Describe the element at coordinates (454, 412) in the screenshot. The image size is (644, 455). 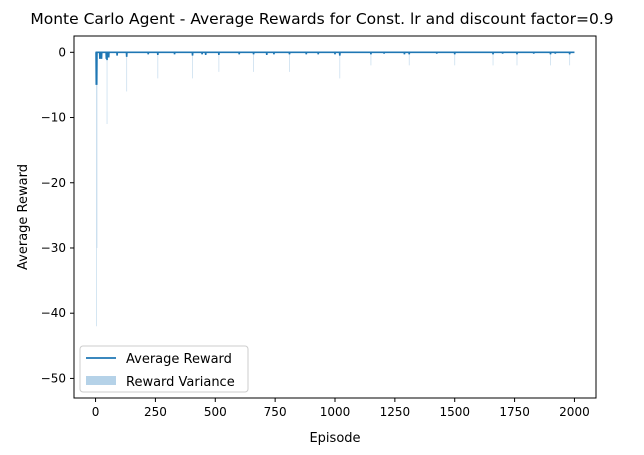
I see `x-tick-label: 1500` at that location.